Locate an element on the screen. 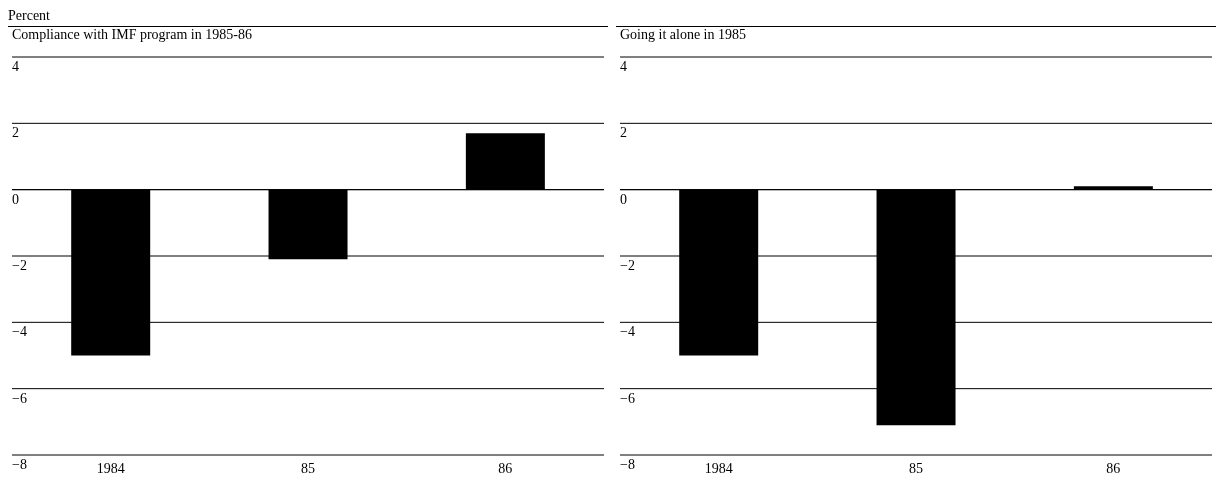  chart-title: Going it alone in 1985 is located at coordinates (916, 37).